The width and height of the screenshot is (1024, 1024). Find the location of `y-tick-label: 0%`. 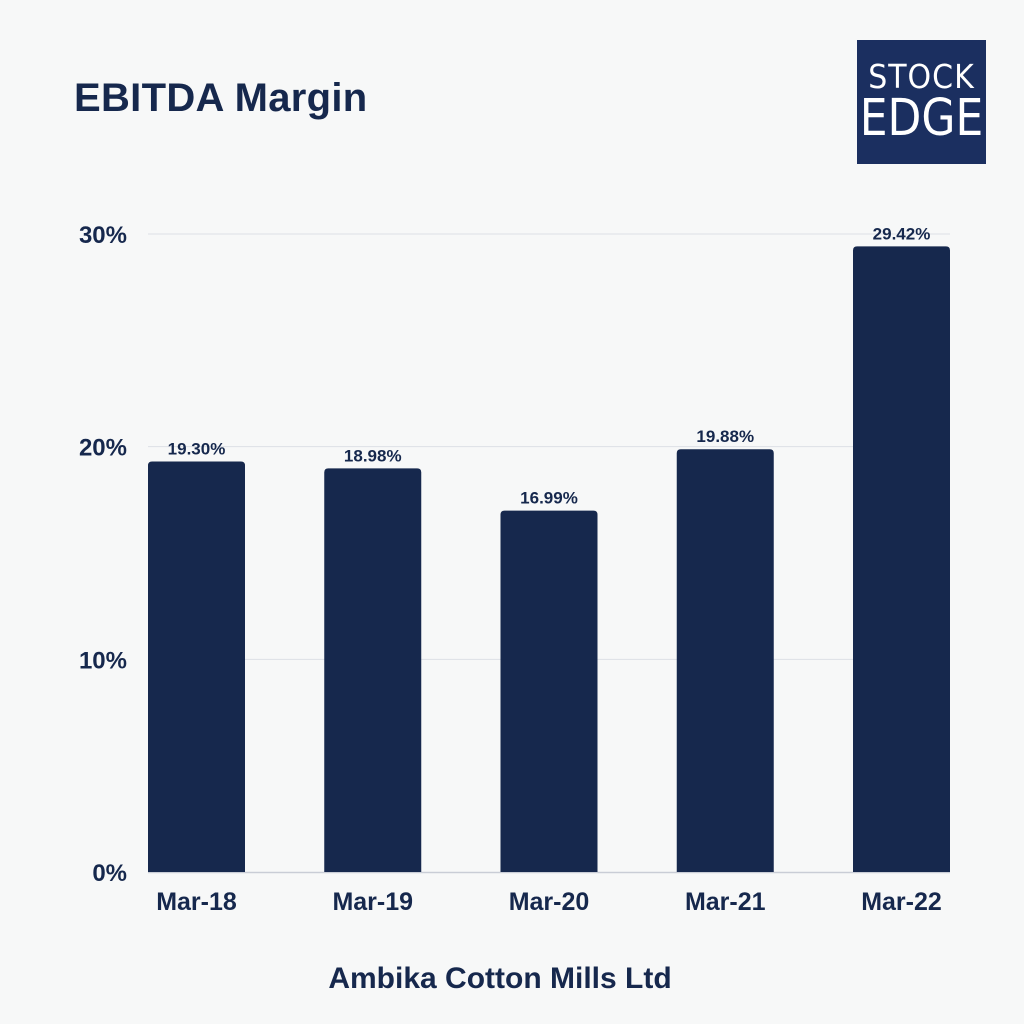

y-tick-label: 0% is located at coordinates (109, 873).